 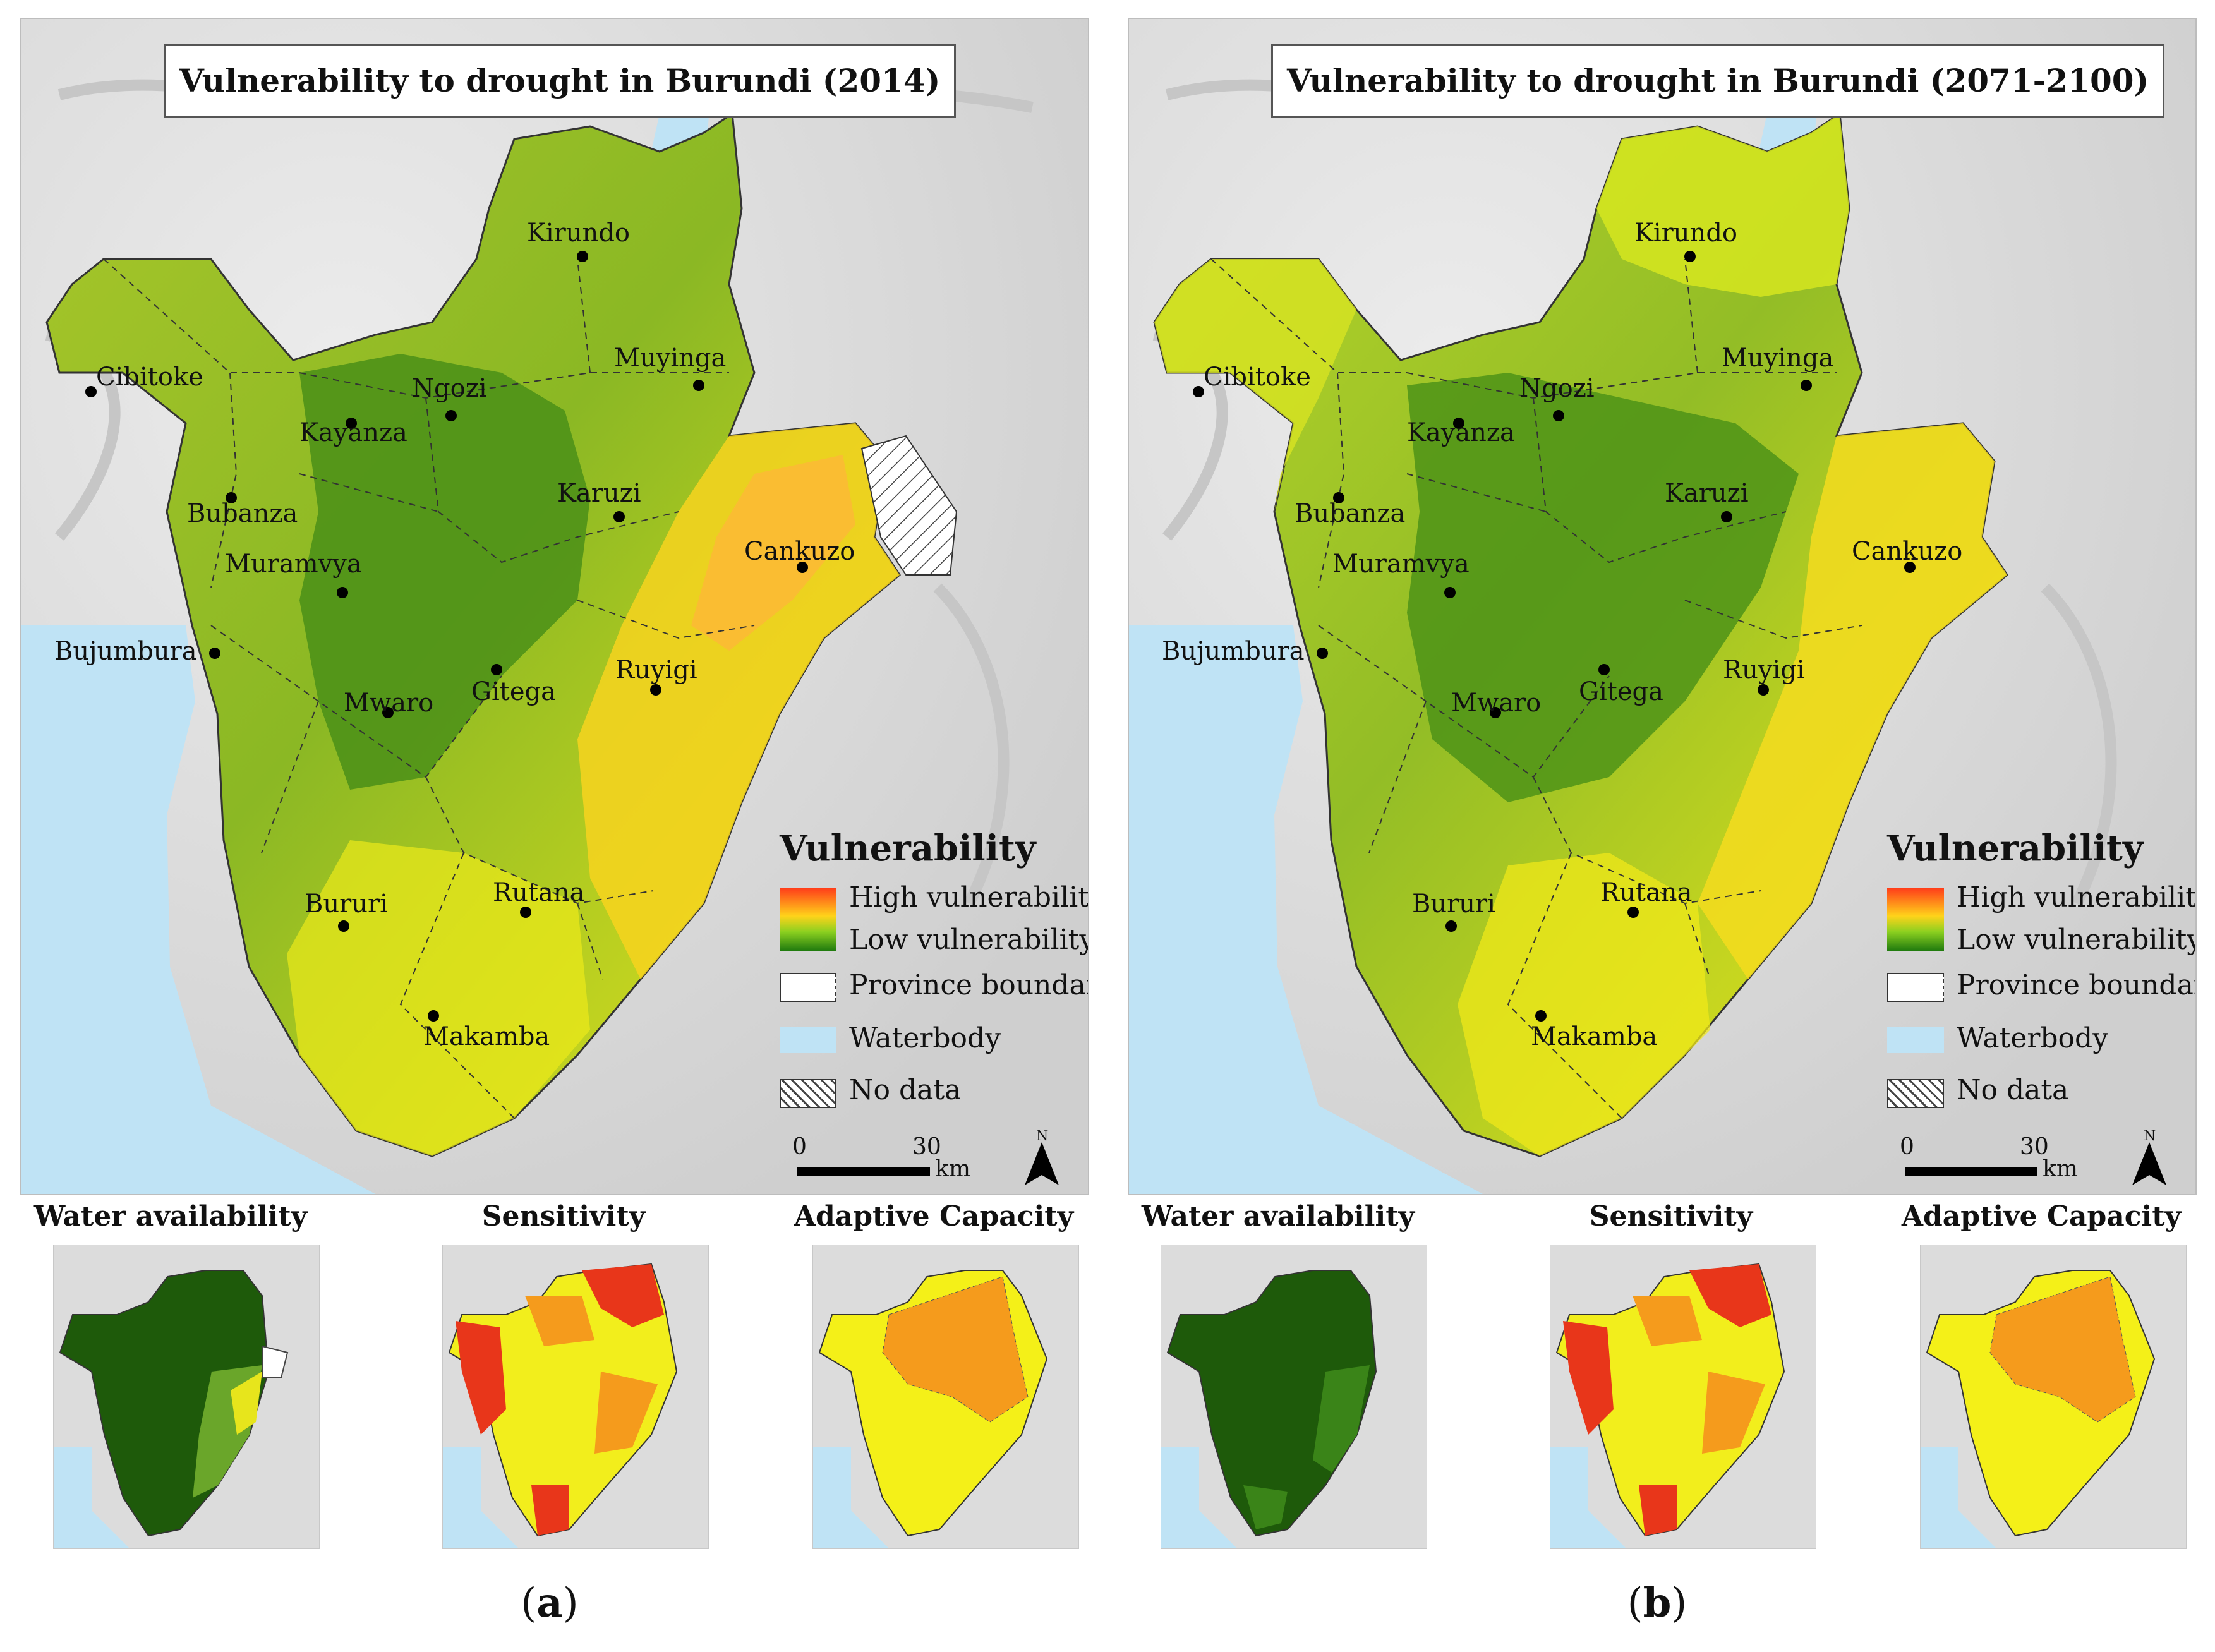 What do you see at coordinates (1294, 1397) in the screenshot?
I see `inset-map-water-b` at bounding box center [1294, 1397].